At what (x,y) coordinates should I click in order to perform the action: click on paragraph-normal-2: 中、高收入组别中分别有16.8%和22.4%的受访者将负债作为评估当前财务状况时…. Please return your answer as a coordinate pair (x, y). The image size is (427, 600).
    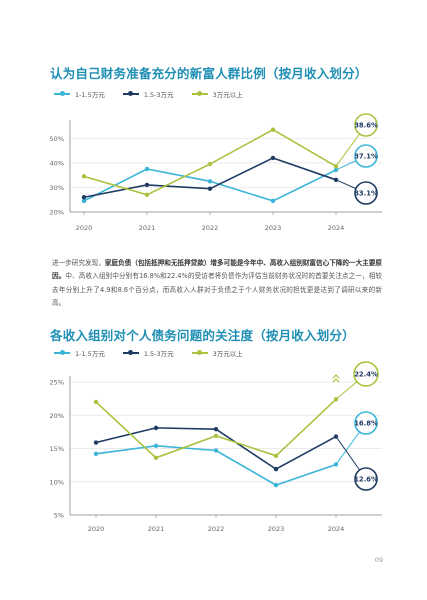
    Looking at the image, I should click on (217, 290).